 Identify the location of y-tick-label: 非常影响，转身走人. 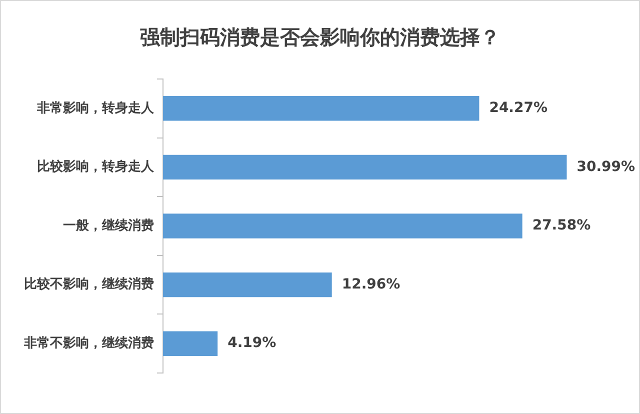
(95, 108).